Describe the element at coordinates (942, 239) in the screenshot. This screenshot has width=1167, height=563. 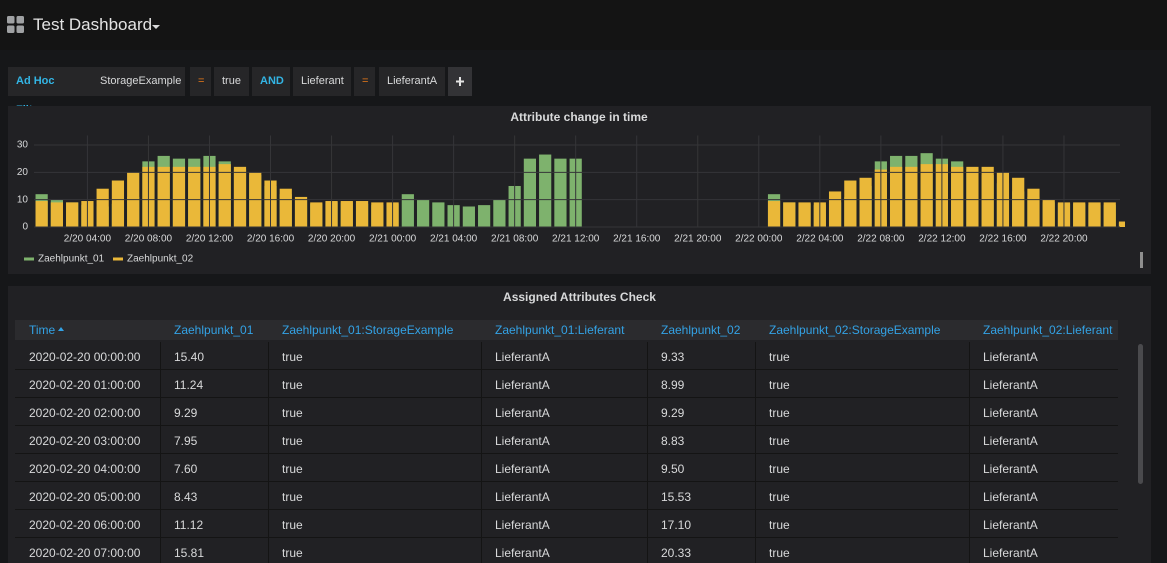
I see `x-tick-label: 2/22 12:00` at that location.